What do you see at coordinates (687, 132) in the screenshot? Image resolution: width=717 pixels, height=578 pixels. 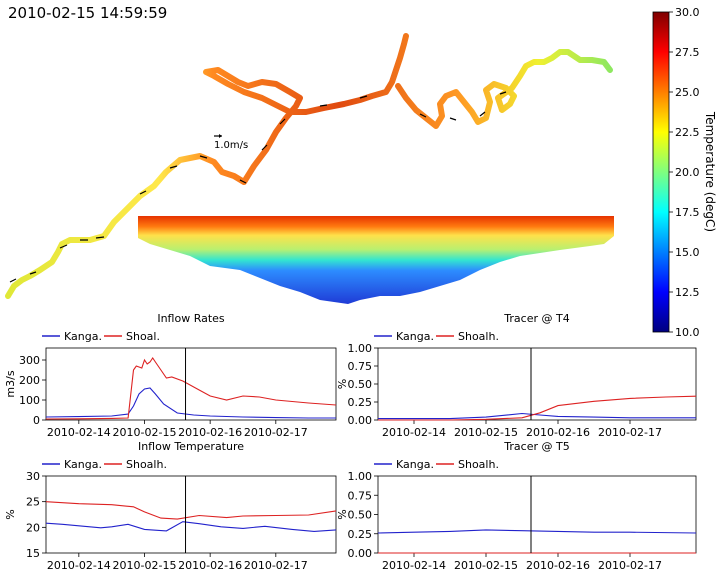 I see `colorbar-tick-label: 22.5` at bounding box center [687, 132].